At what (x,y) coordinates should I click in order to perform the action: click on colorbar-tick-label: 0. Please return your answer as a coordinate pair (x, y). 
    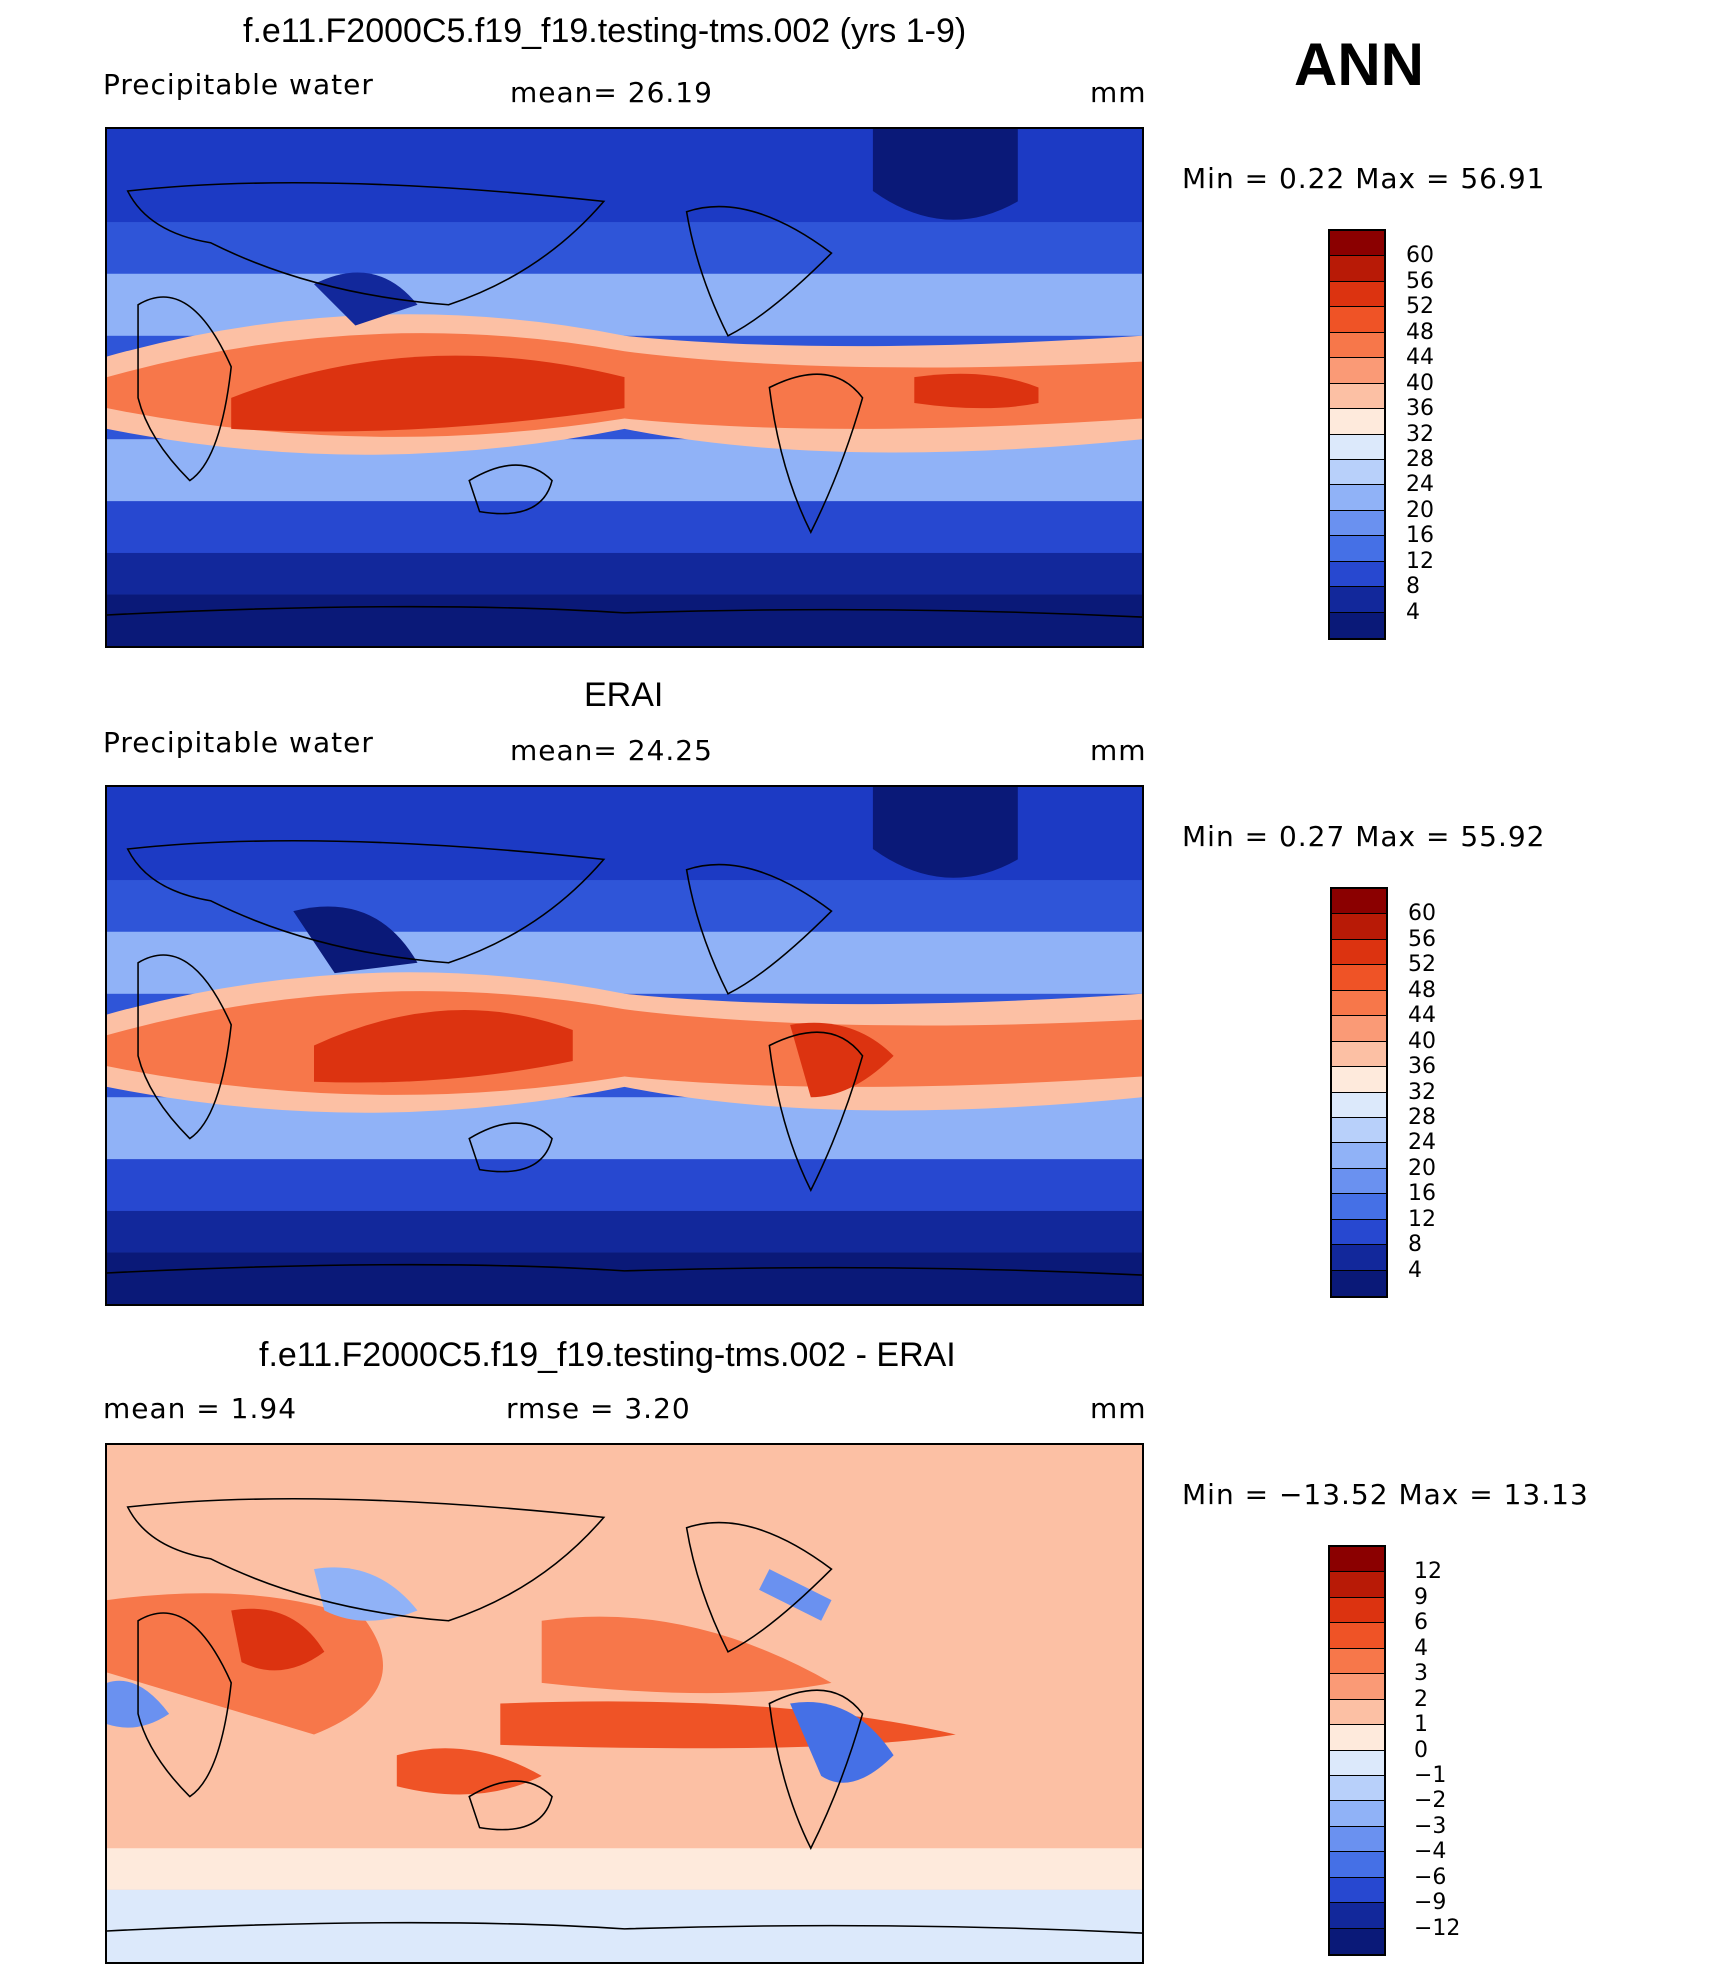
    Looking at the image, I should click on (1421, 1750).